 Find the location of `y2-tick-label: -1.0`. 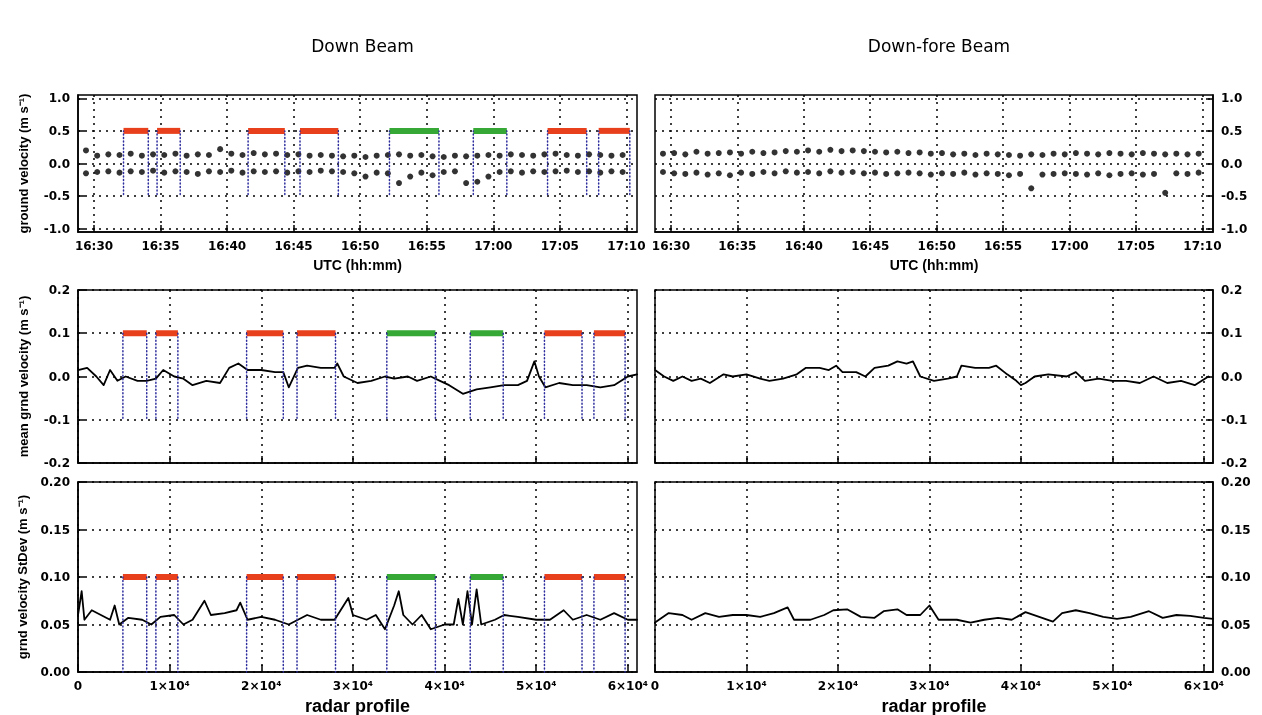

y2-tick-label: -1.0 is located at coordinates (1234, 228).